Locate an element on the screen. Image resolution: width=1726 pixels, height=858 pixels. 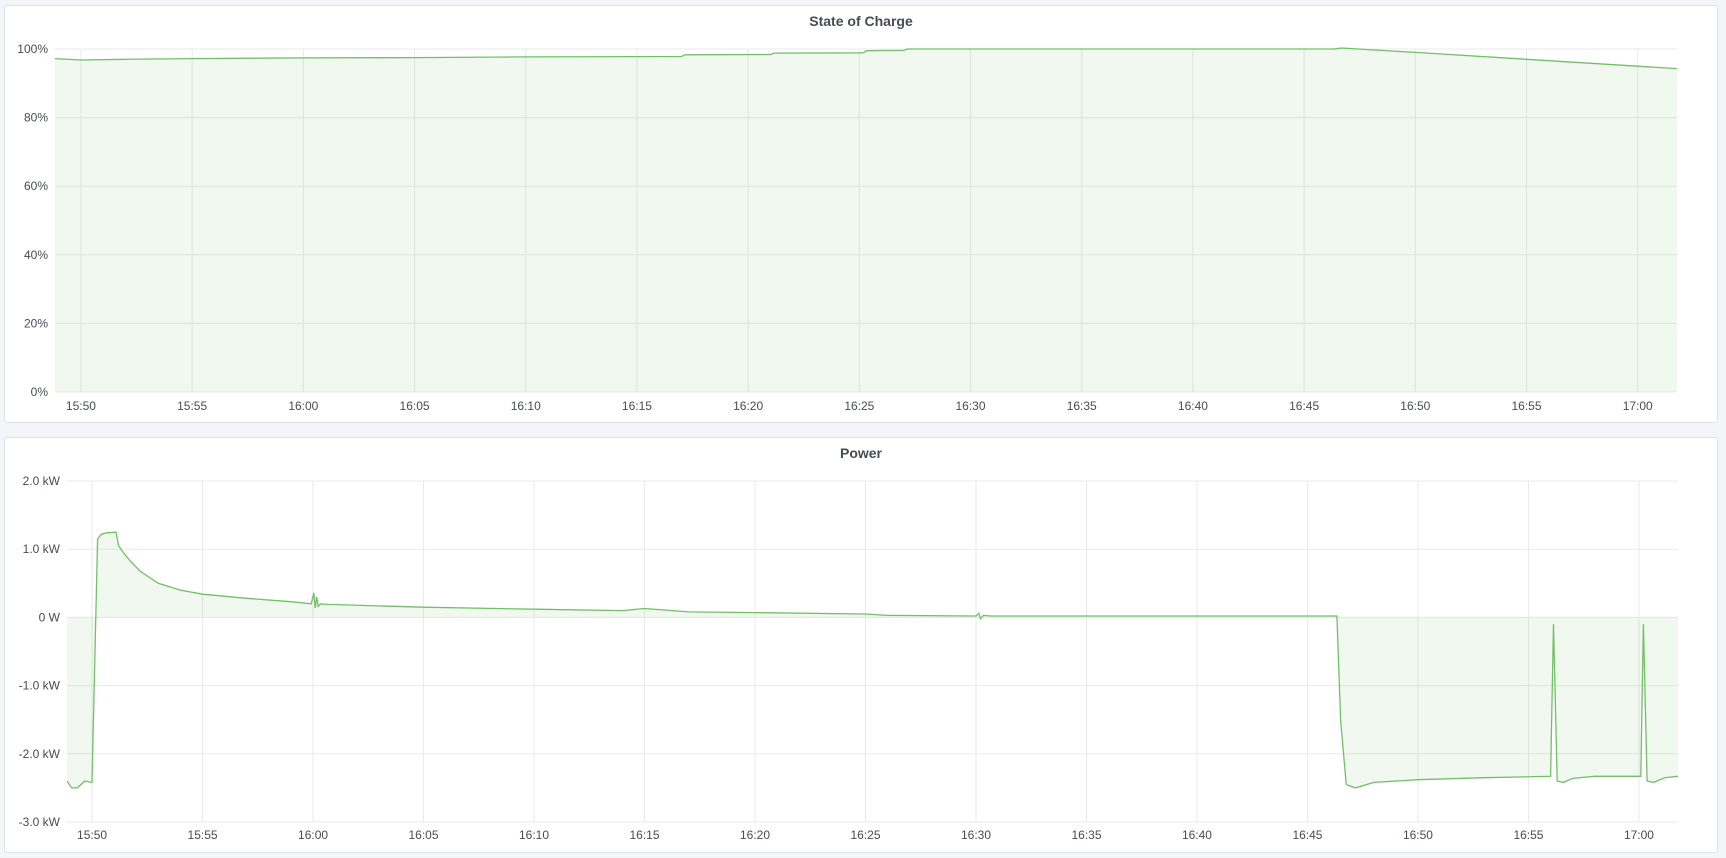
y-tick-label: 0 W is located at coordinates (50, 617).